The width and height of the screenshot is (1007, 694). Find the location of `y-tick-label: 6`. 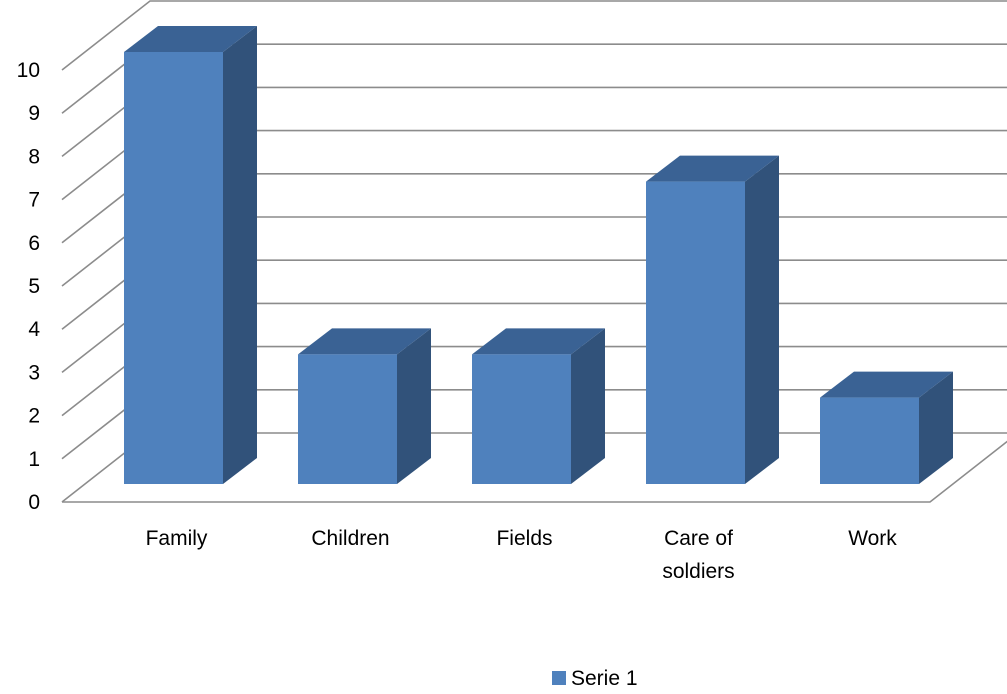

y-tick-label: 6 is located at coordinates (34, 243).